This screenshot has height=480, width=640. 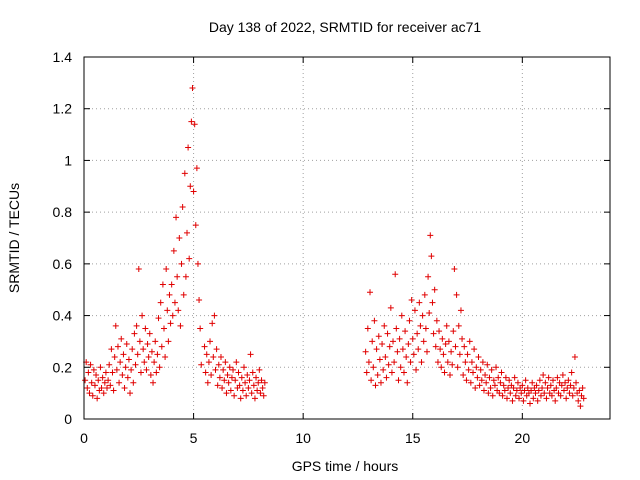 What do you see at coordinates (63, 367) in the screenshot?
I see `y-tick-label: 0.2` at bounding box center [63, 367].